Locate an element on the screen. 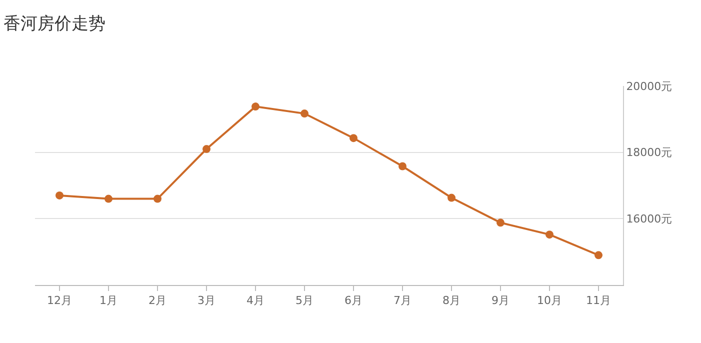 This screenshot has width=701, height=343. y-tick-label: 16000元 is located at coordinates (649, 219).